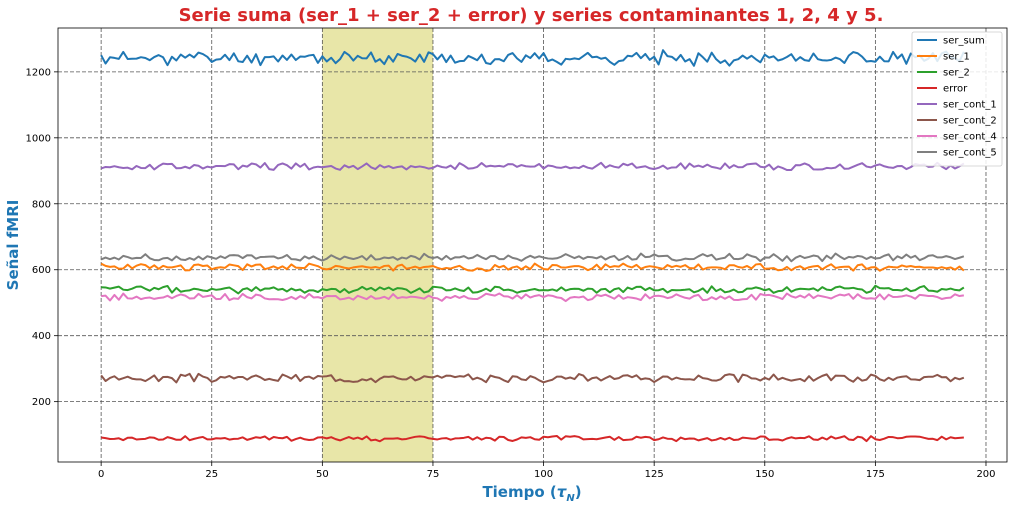 The height and width of the screenshot is (508, 1013). I want to click on x-tick-label: 50, so click(322, 474).